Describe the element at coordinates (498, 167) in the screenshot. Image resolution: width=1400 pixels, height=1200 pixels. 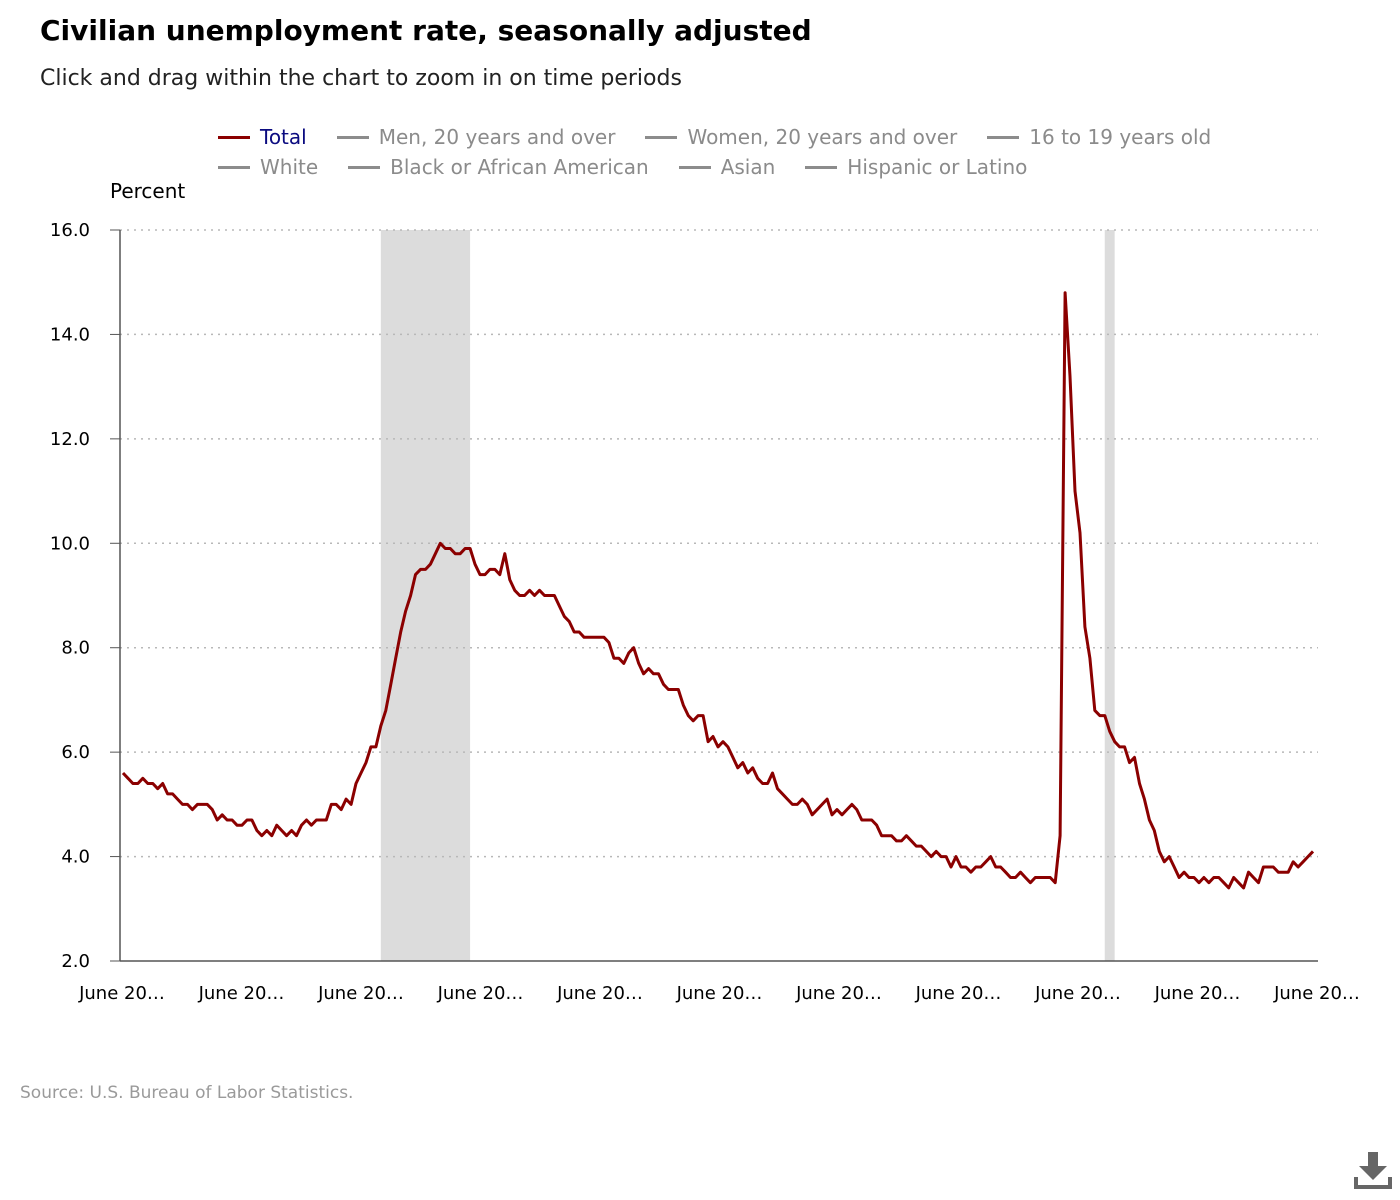
I see `legend-item-black: Black or African American` at that location.